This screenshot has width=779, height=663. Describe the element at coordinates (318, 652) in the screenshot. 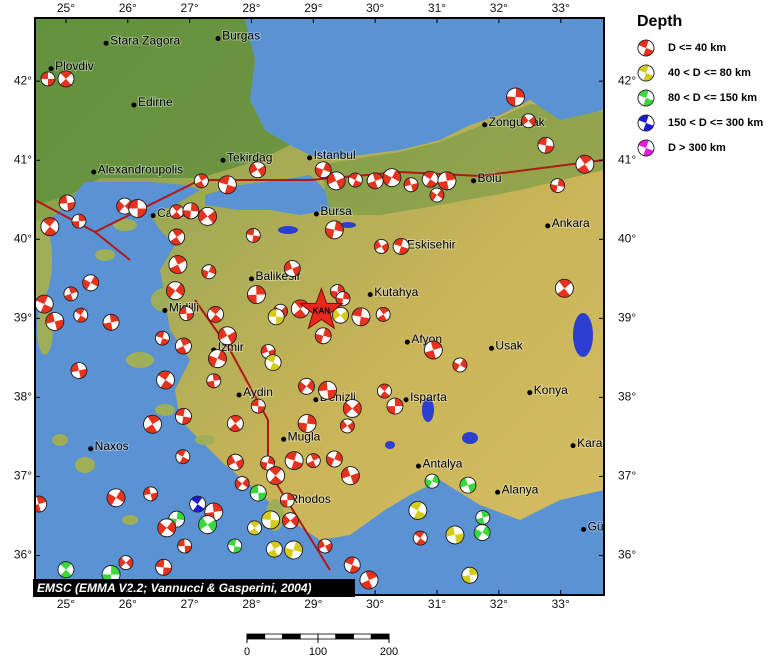

I see `scale-label: 100` at that location.